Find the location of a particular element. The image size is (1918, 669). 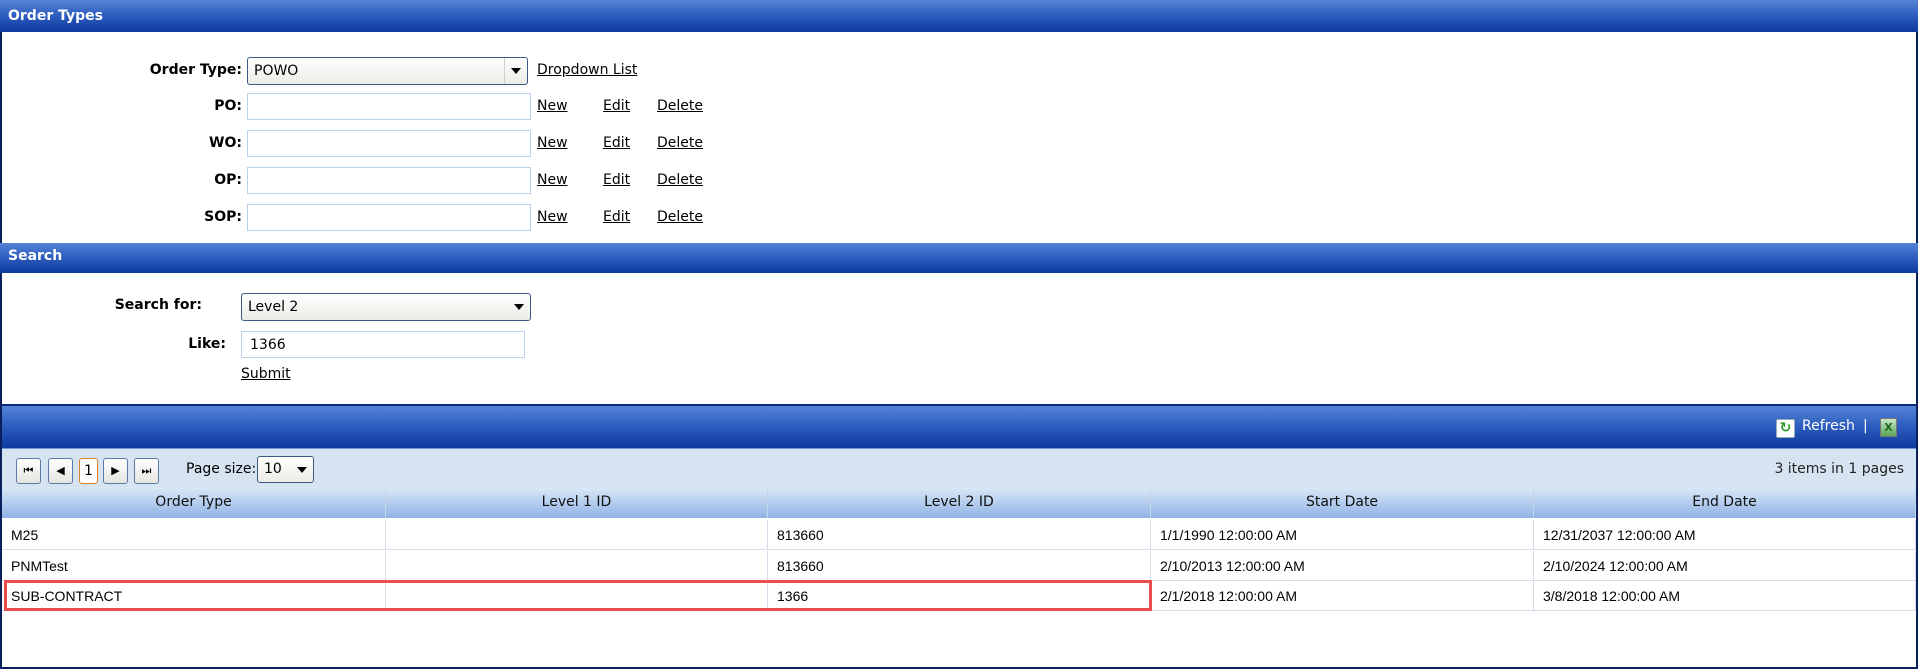

prev-page-button: ◀ is located at coordinates (60, 471).